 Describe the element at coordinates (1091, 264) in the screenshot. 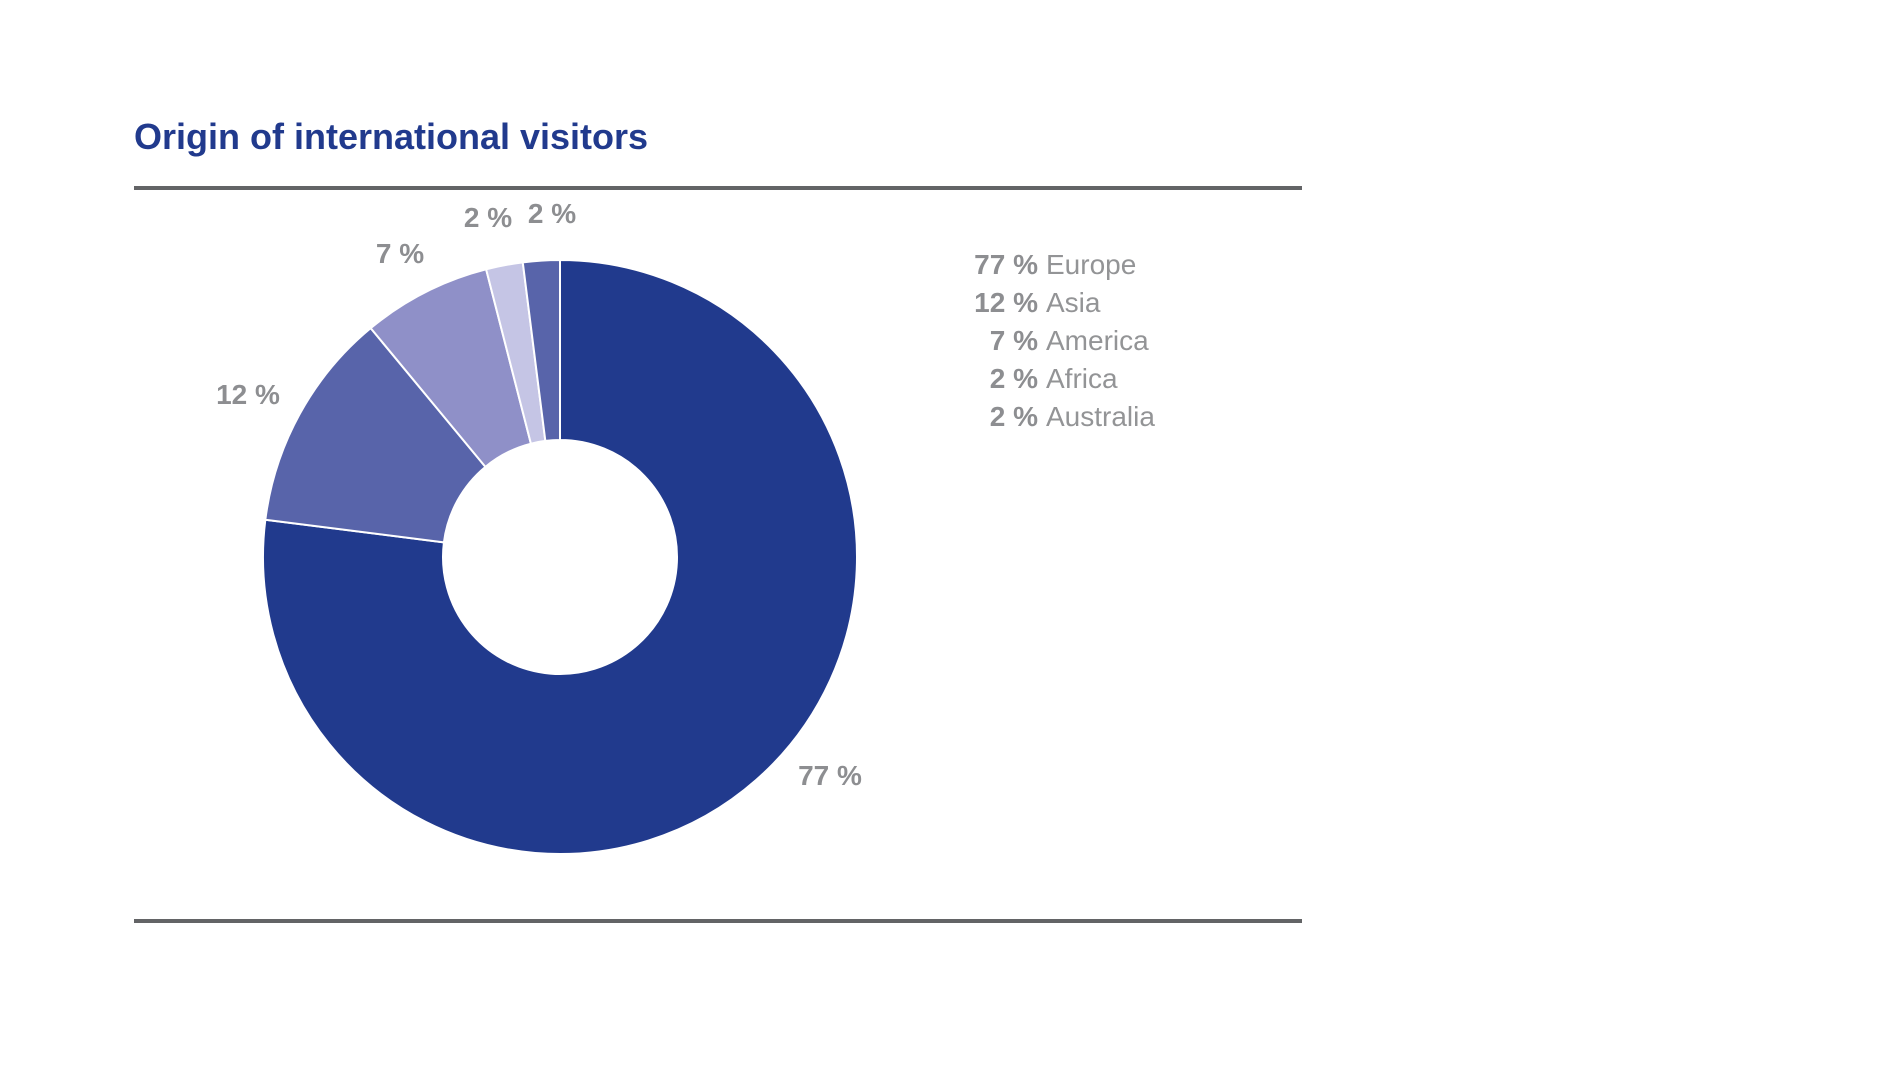

I see `legend-label: Europe` at that location.